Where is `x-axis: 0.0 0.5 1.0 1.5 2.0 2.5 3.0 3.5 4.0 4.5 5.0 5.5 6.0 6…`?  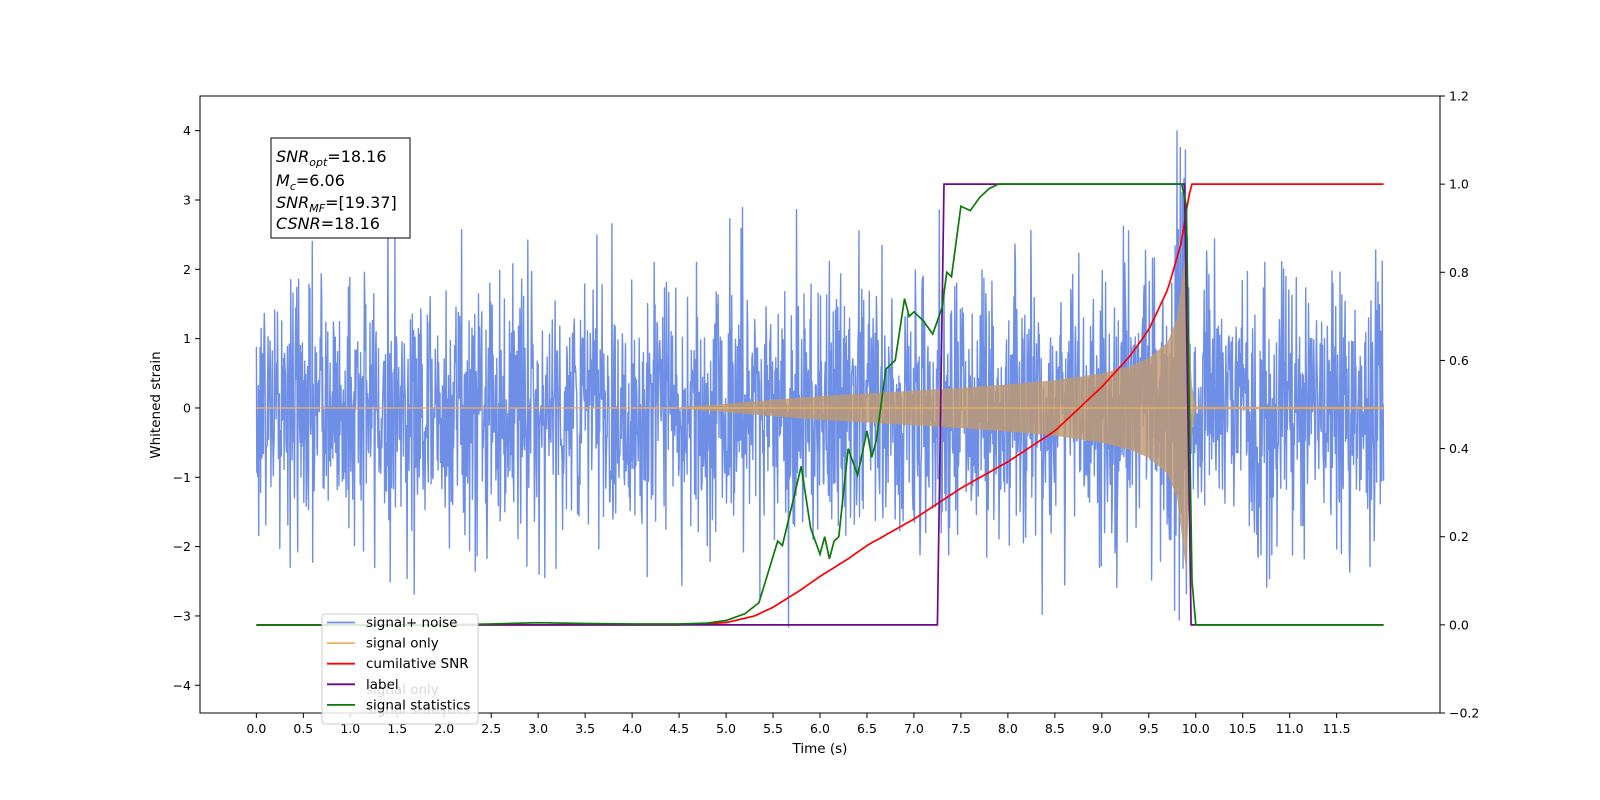
x-axis: 0.0 0.5 1.0 1.5 2.0 2.5 3.0 3.5 4.0 4.5 5.0 5.5 6.0 6… is located at coordinates (798, 724).